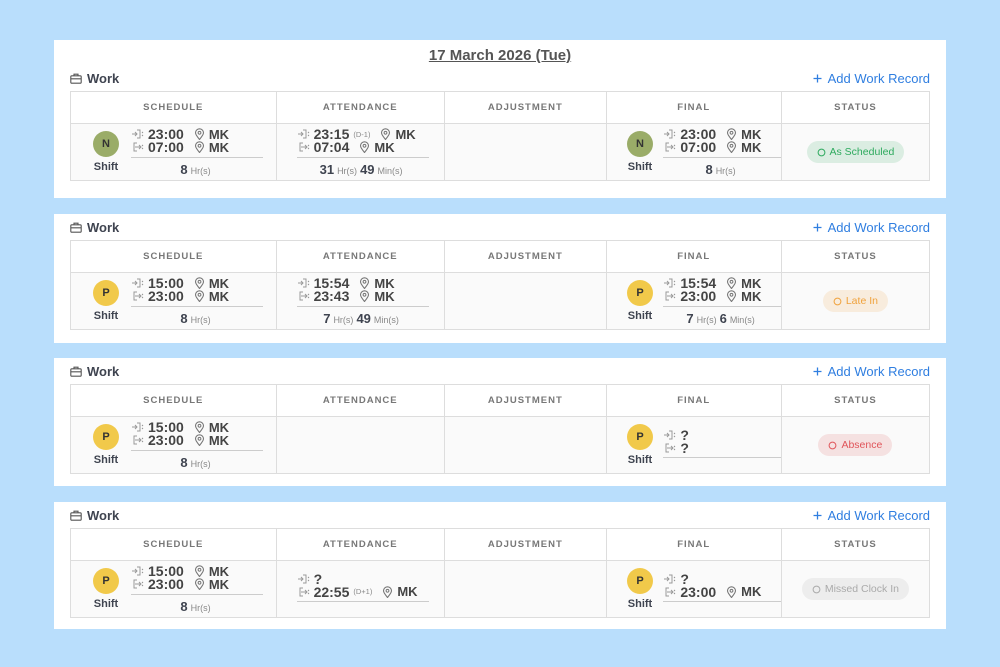  I want to click on time-line: 22:55 (D+1) MK, so click(363, 591).